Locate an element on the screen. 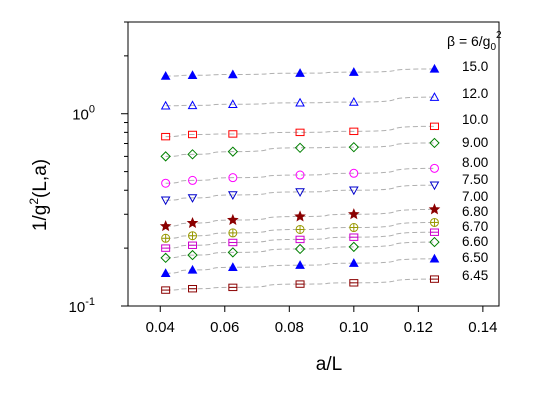 This screenshot has height=402, width=545. legend-title-main: β = 6/g is located at coordinates (468, 41).